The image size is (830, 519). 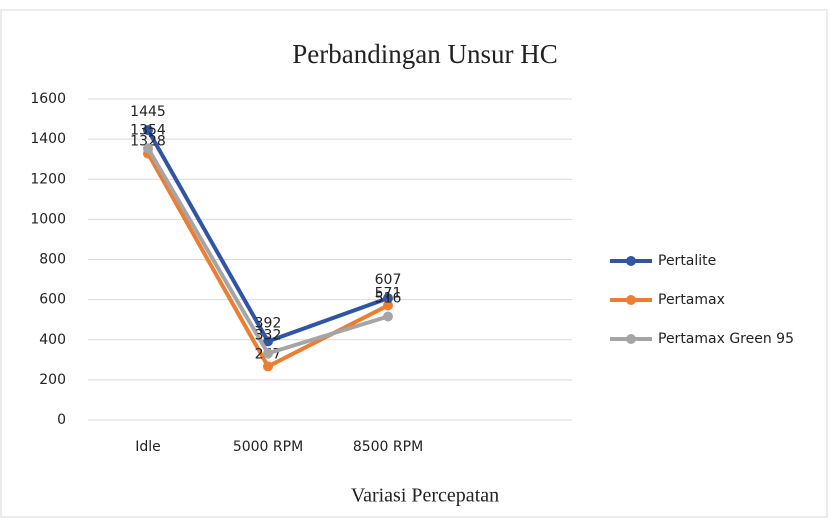 What do you see at coordinates (424, 54) in the screenshot?
I see `chart-title: Perbandingan Unsur HC` at bounding box center [424, 54].